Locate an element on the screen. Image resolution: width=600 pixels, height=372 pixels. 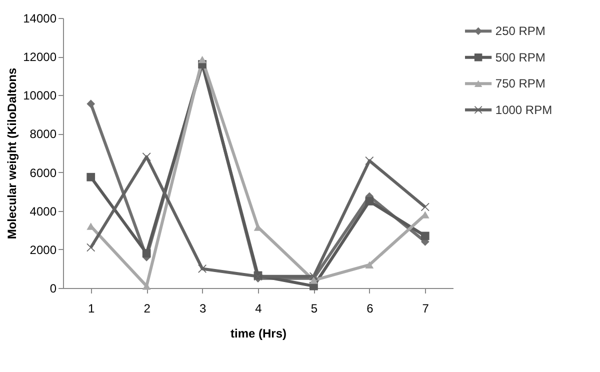
x-tick-label: 5 is located at coordinates (314, 309).